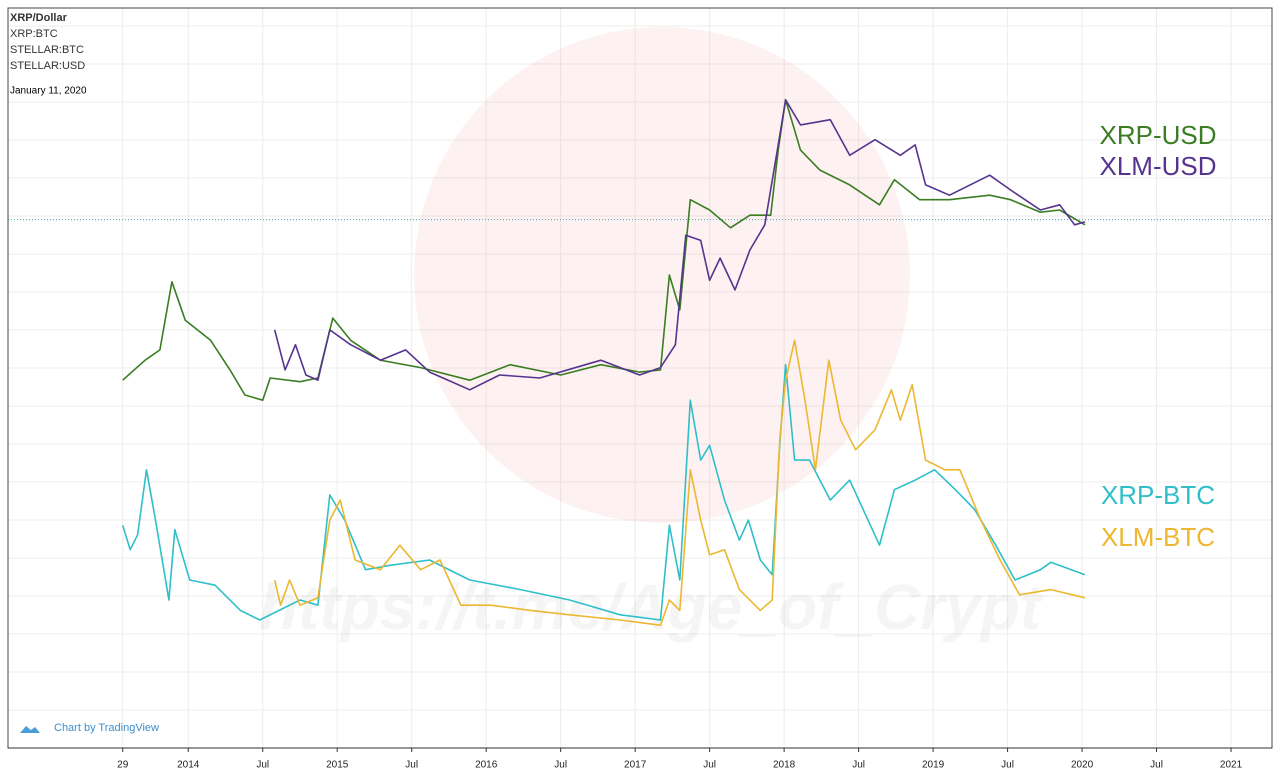 The height and width of the screenshot is (782, 1280). I want to click on x-tick-label: 2014, so click(188, 765).